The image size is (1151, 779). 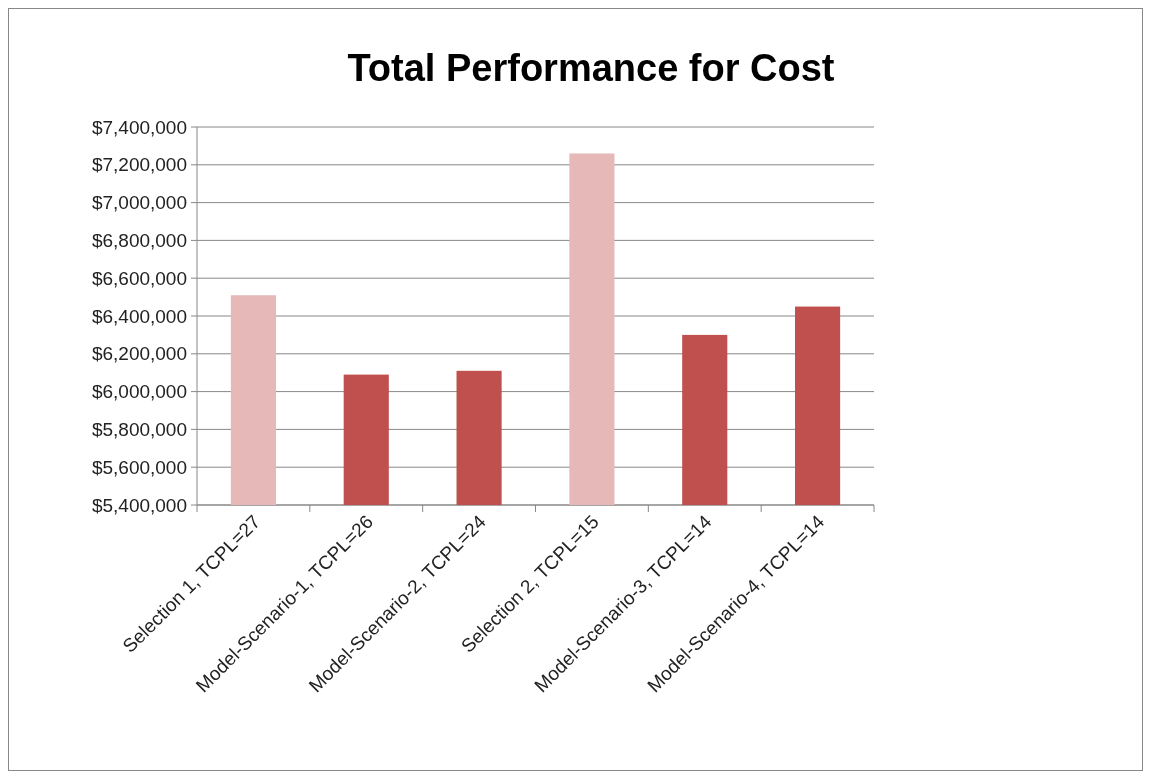 I want to click on y-tick-label: $7,200,000, so click(x=139, y=165).